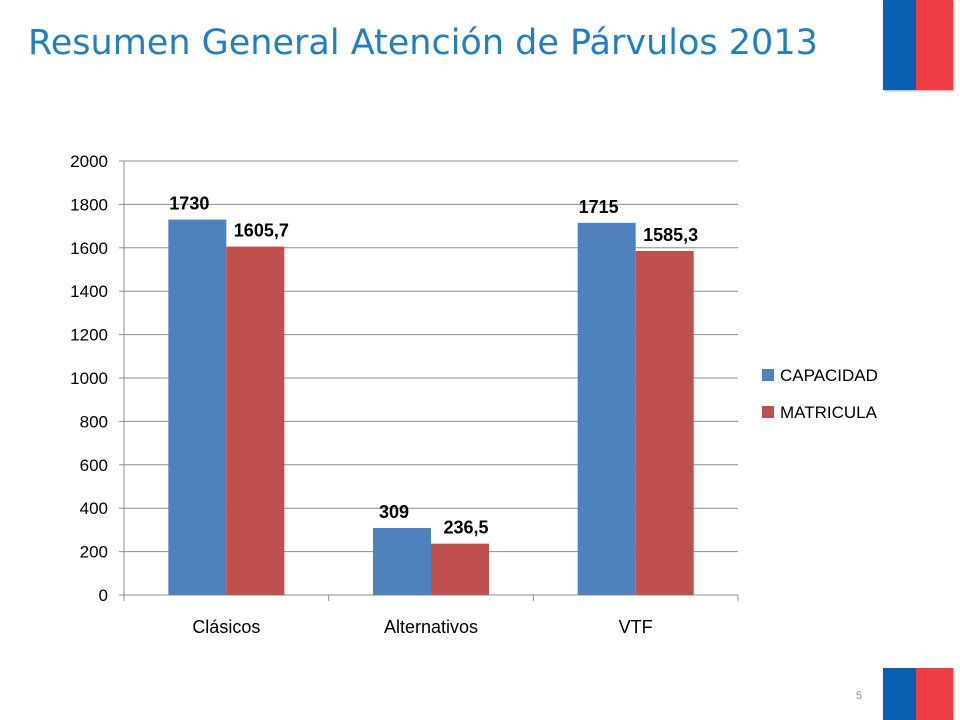  I want to click on x-category-label: Alternativos, so click(431, 627).